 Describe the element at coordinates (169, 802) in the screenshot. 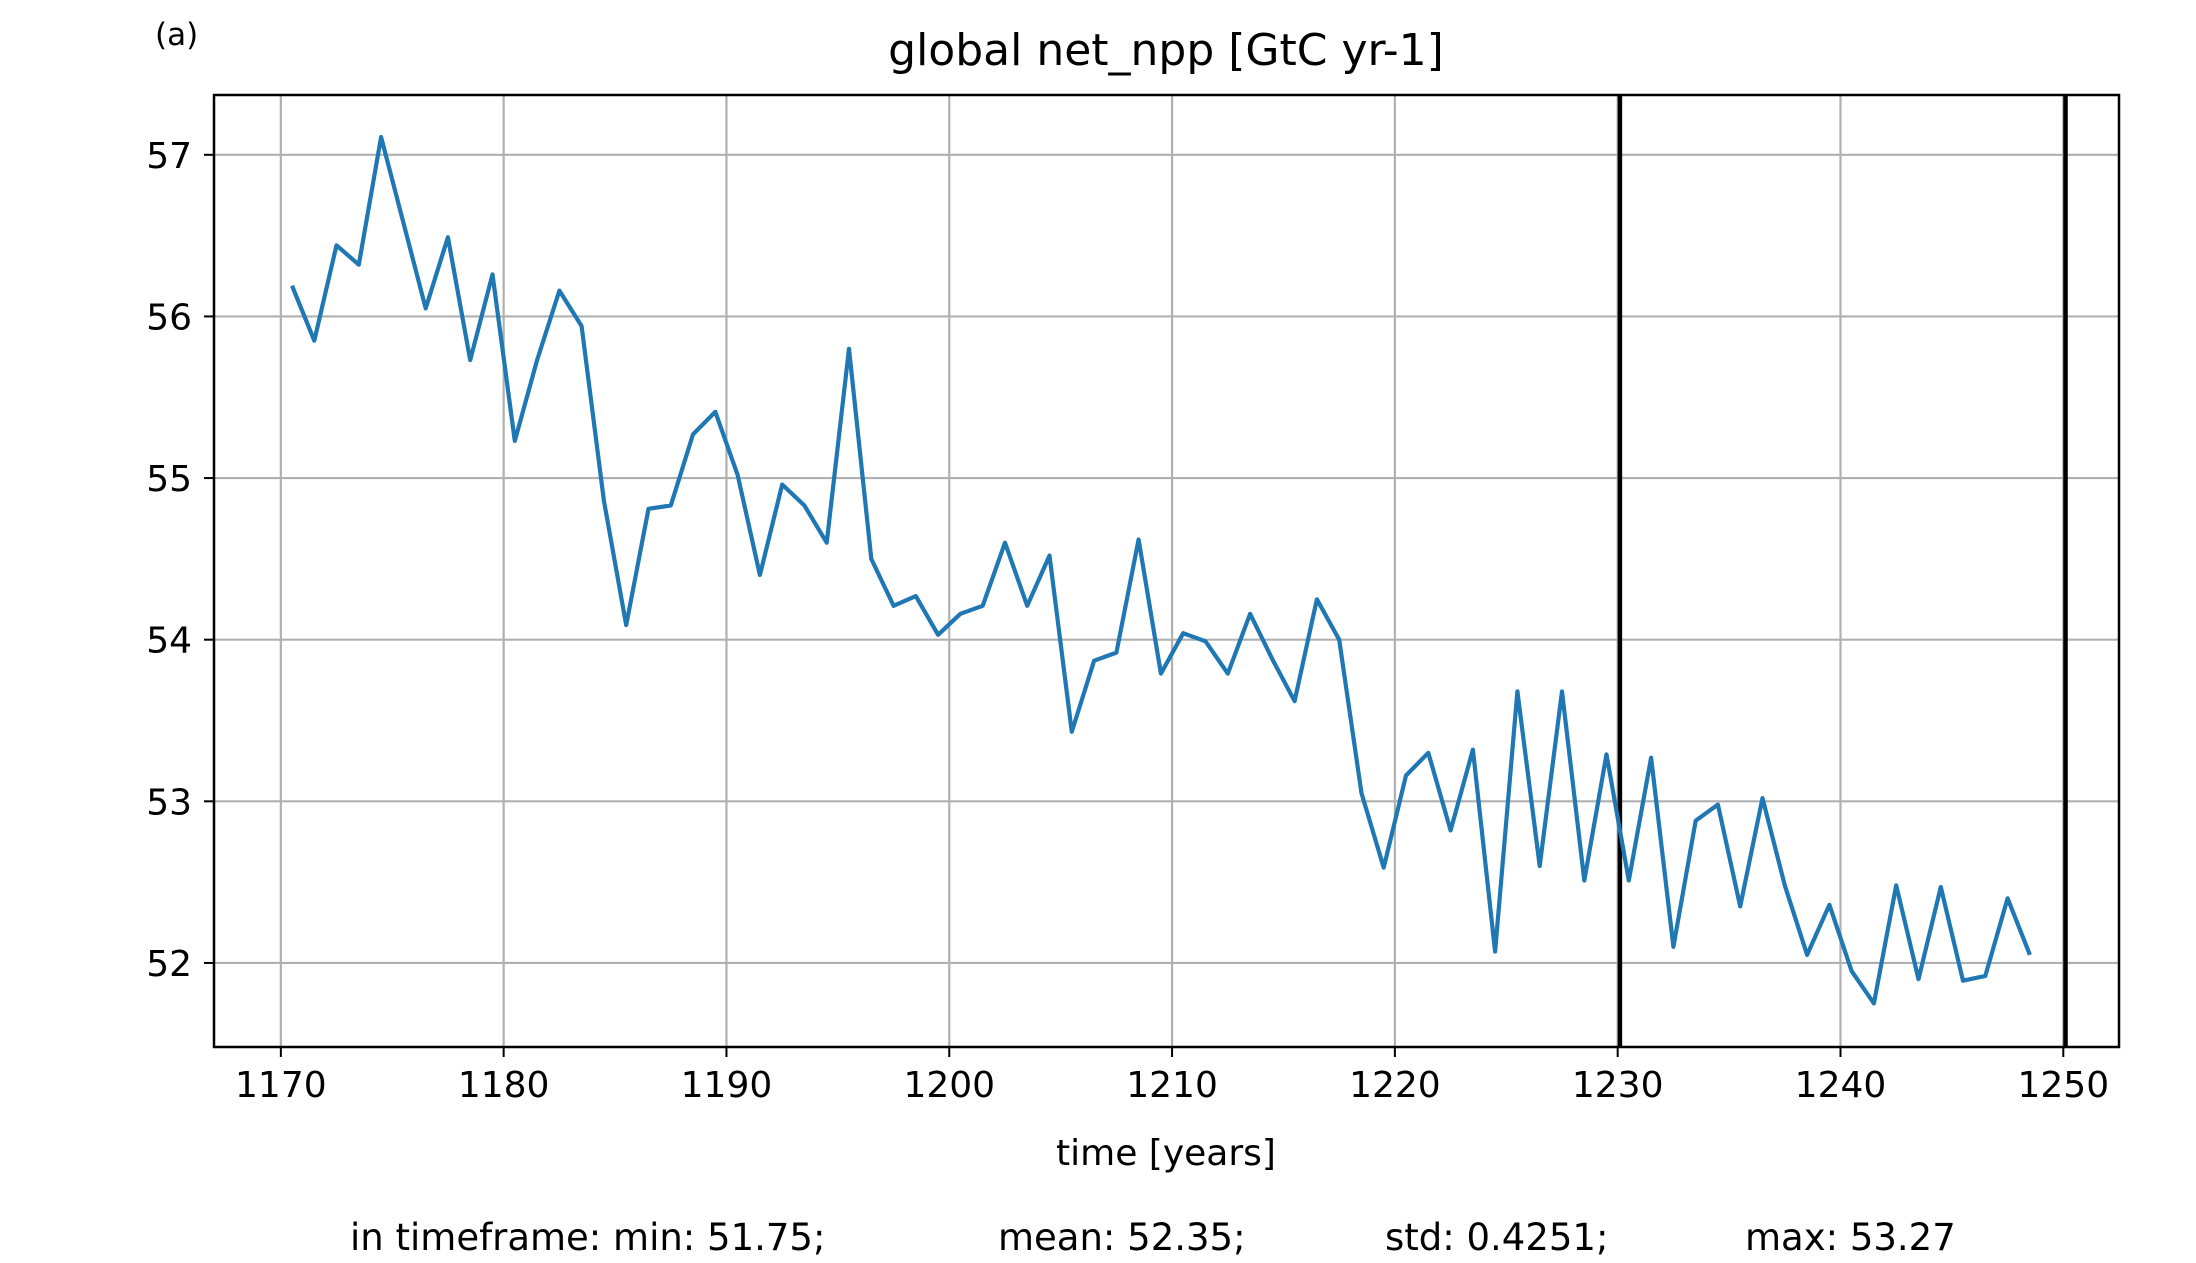

I see `y-tick-label: 53` at that location.